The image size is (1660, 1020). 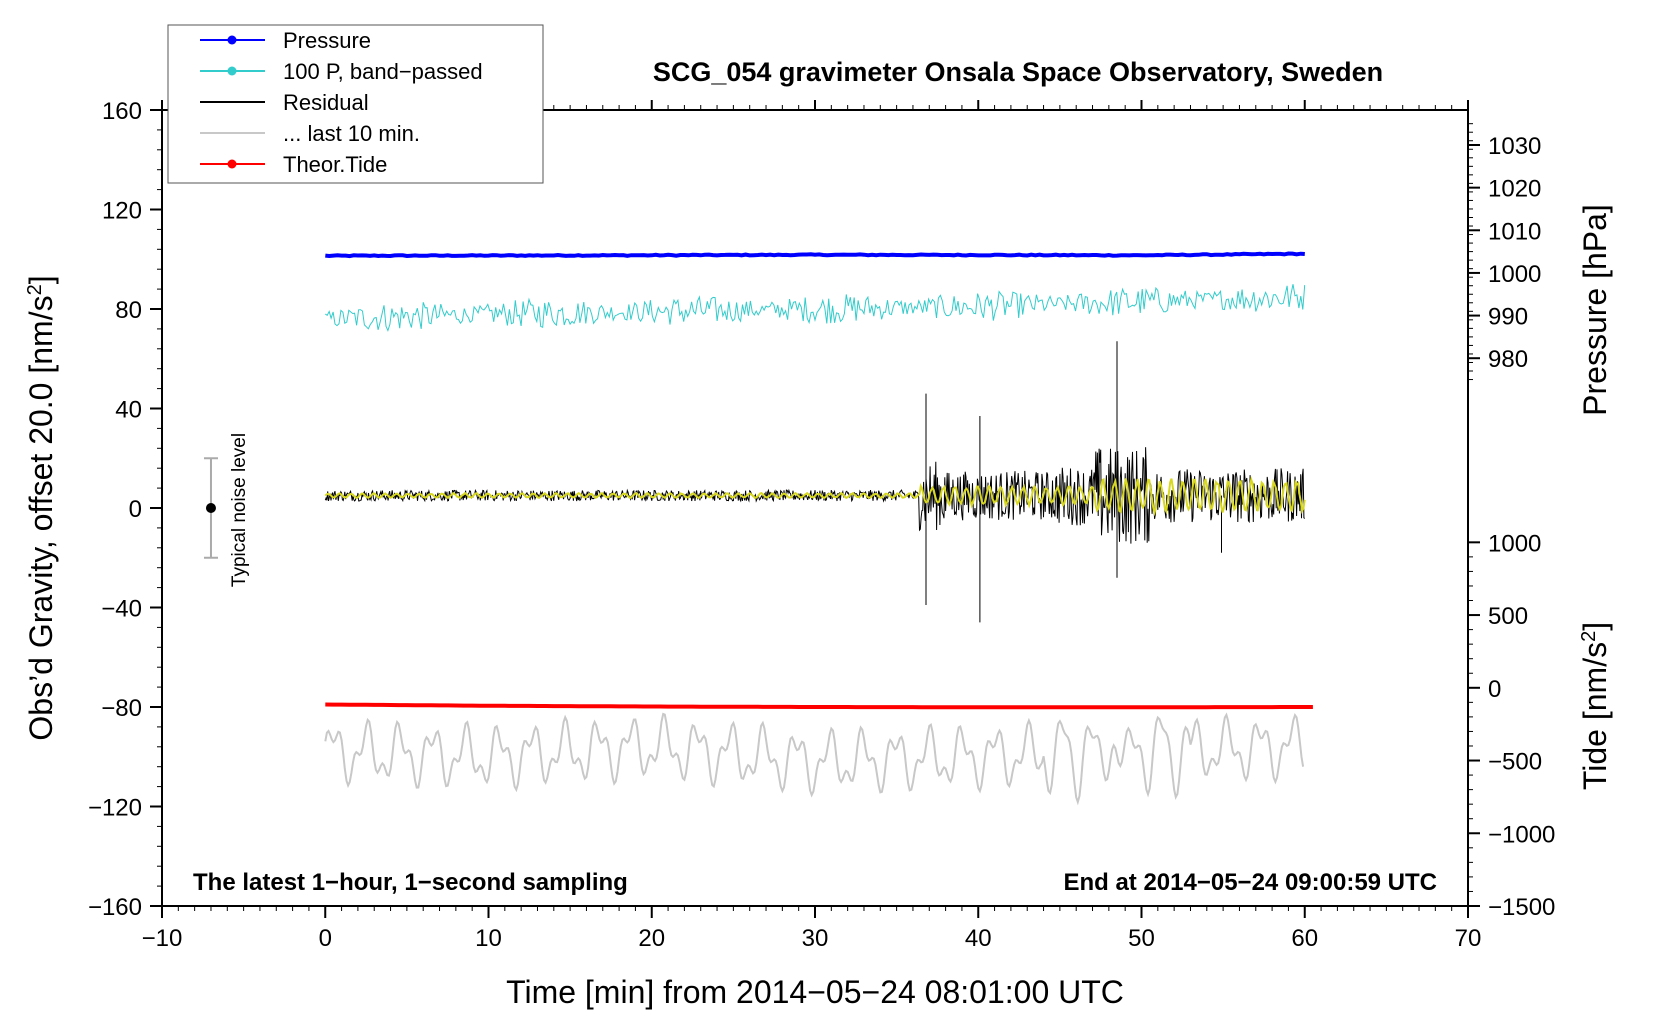 I want to click on legend-label: Pressure, so click(x=327, y=40).